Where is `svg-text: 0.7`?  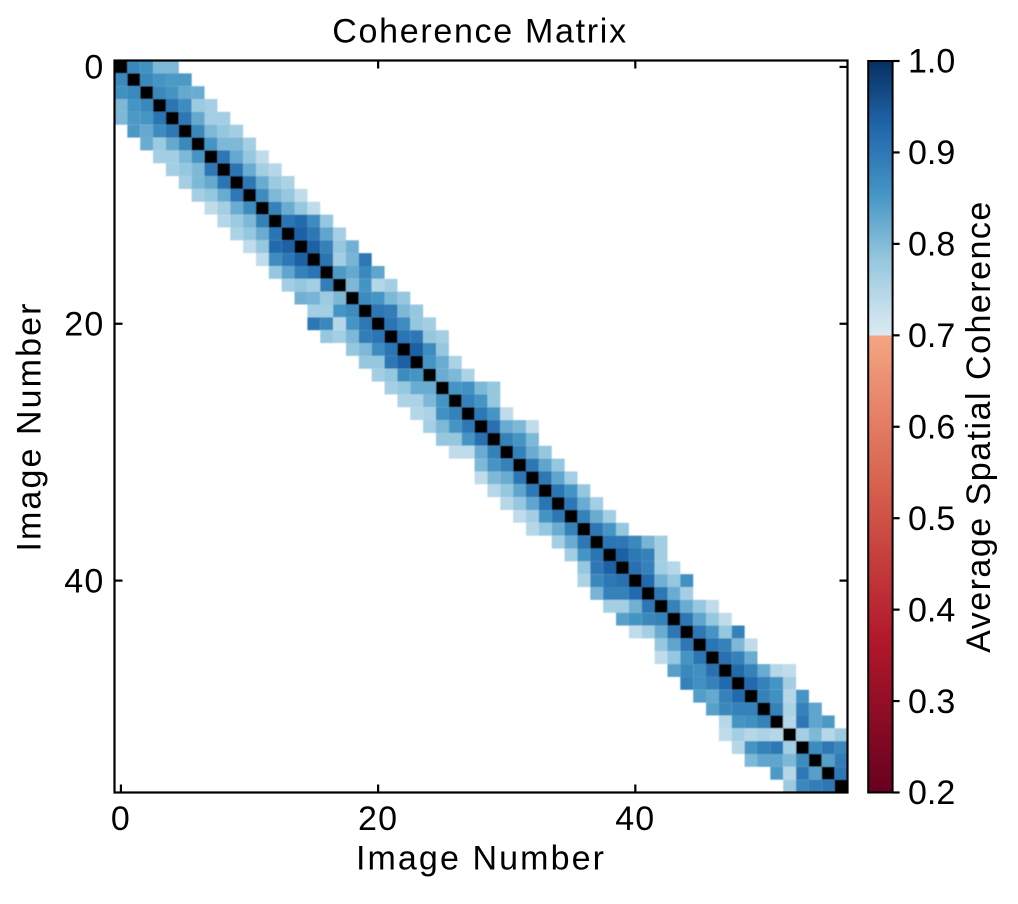 svg-text: 0.7 is located at coordinates (931, 336).